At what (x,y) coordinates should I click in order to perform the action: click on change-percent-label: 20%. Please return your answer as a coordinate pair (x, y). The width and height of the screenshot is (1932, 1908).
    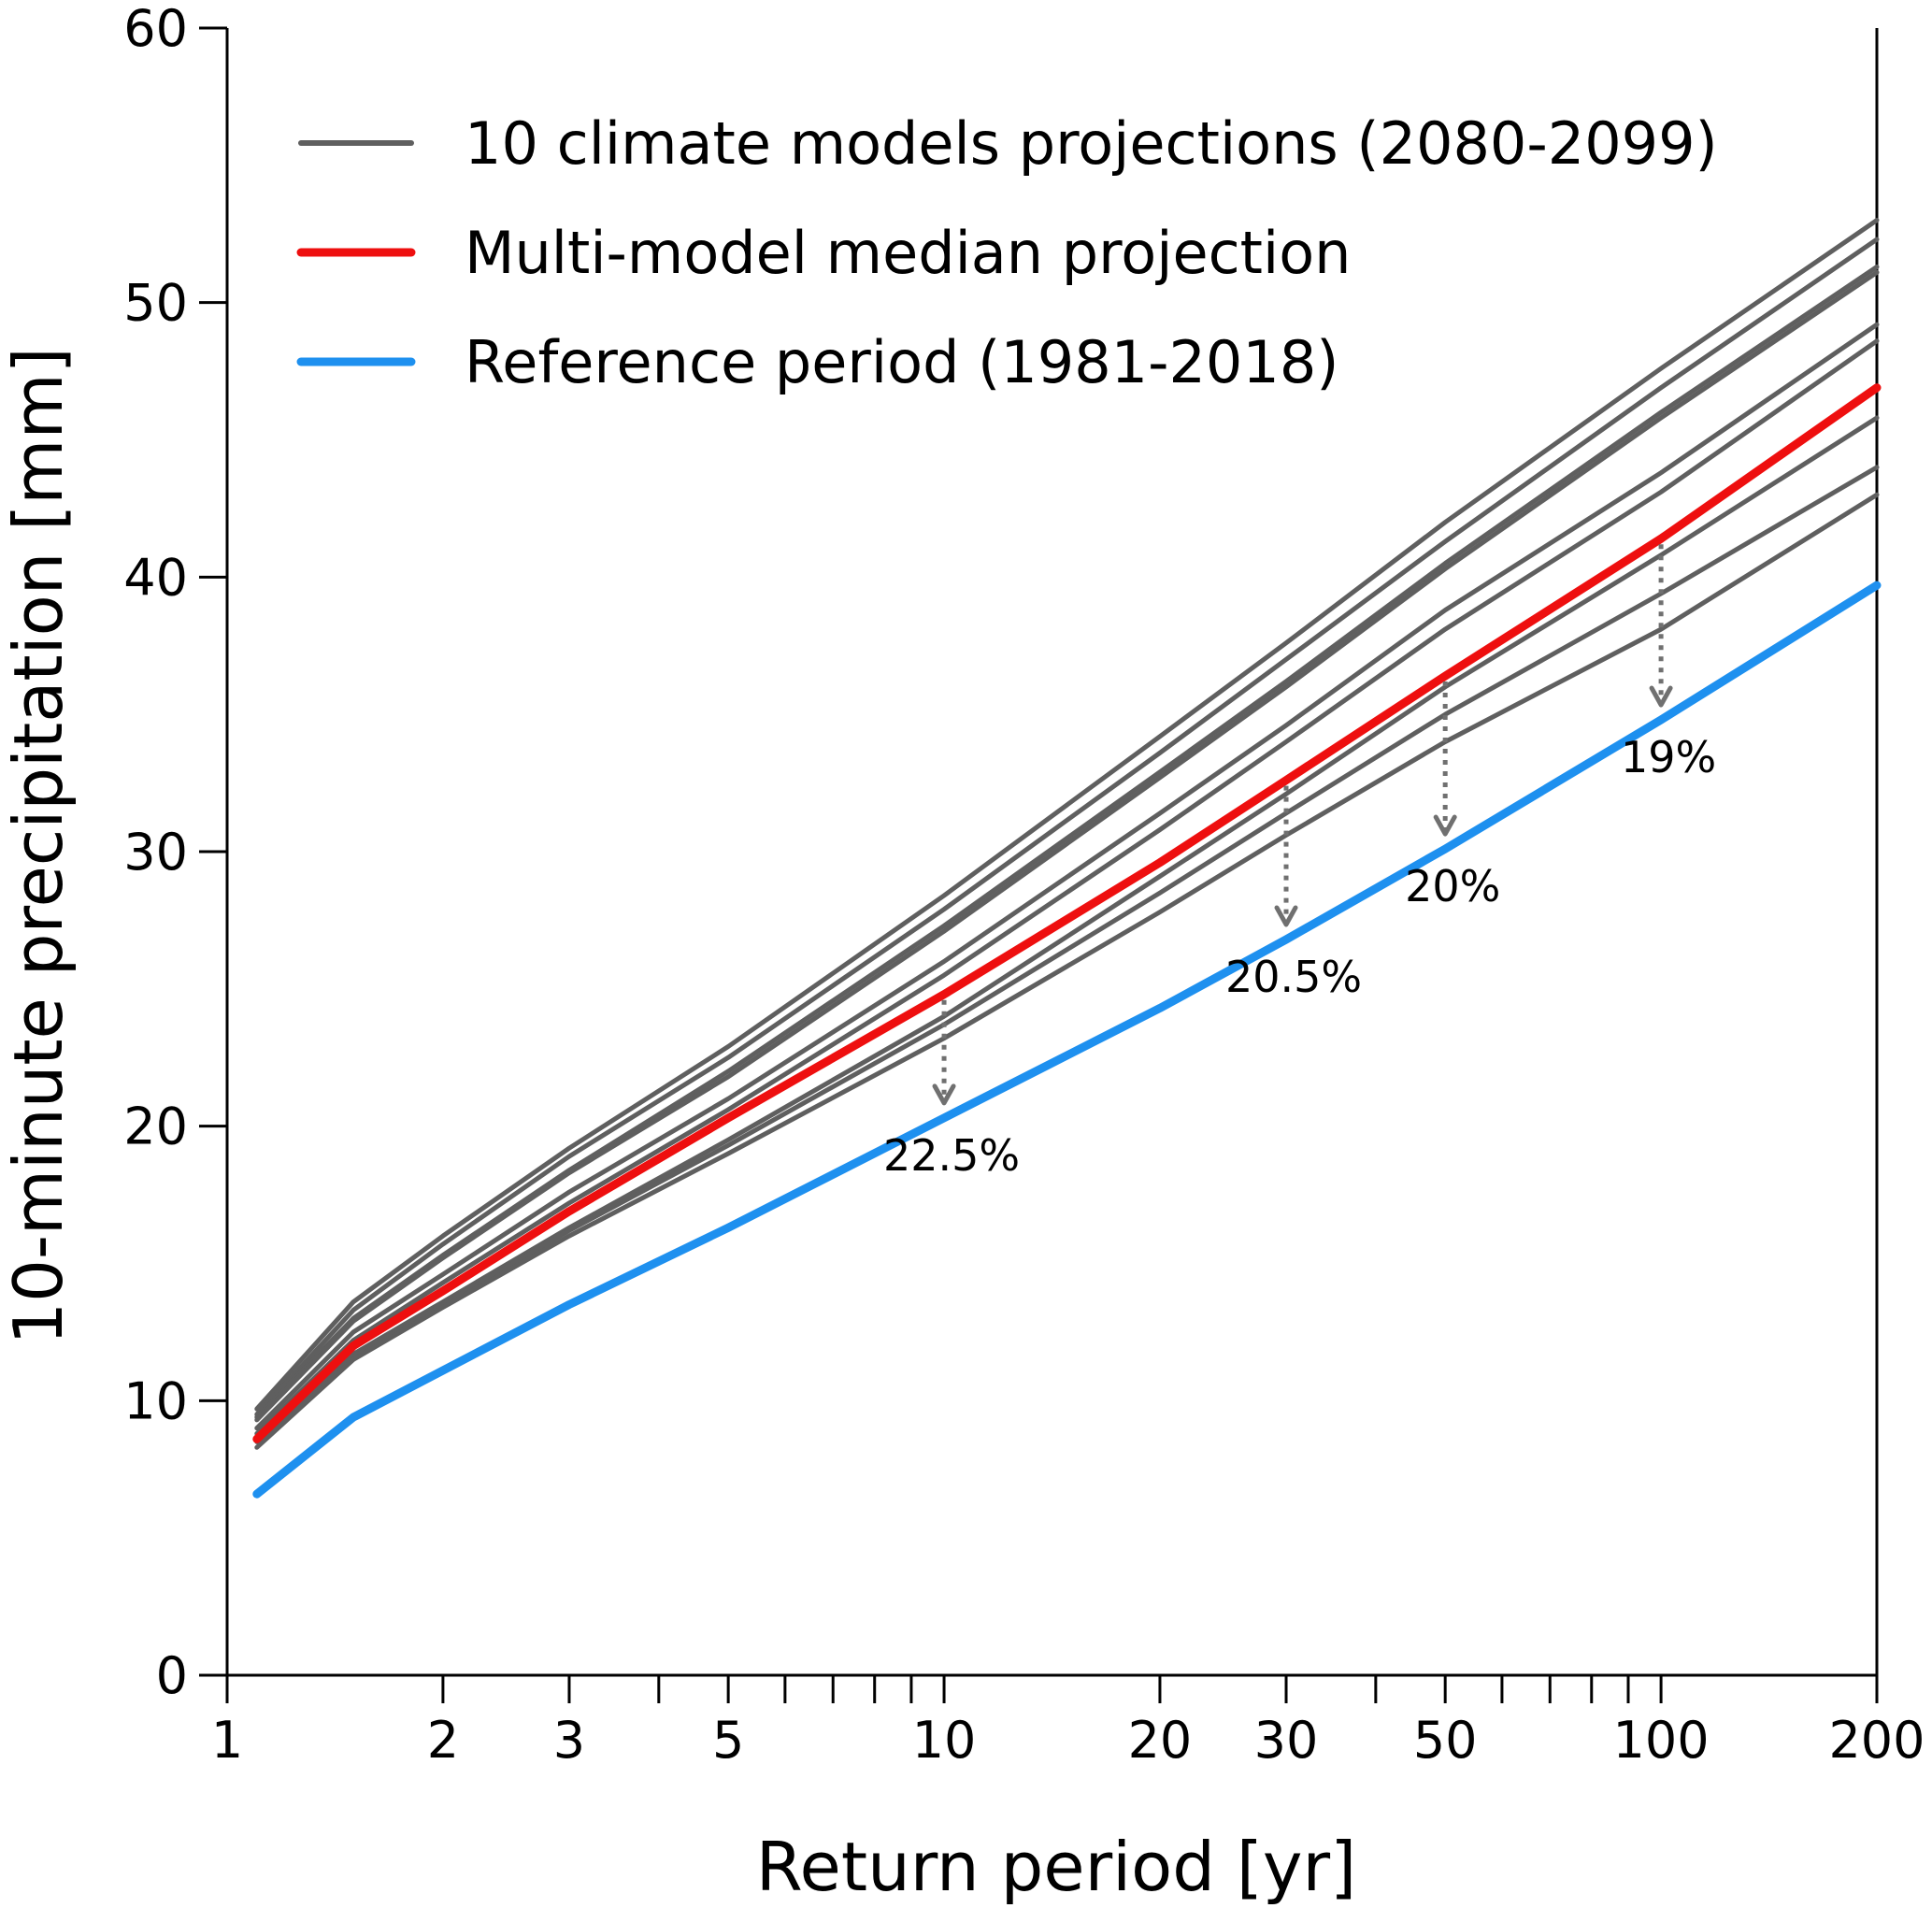
    Looking at the image, I should click on (1452, 886).